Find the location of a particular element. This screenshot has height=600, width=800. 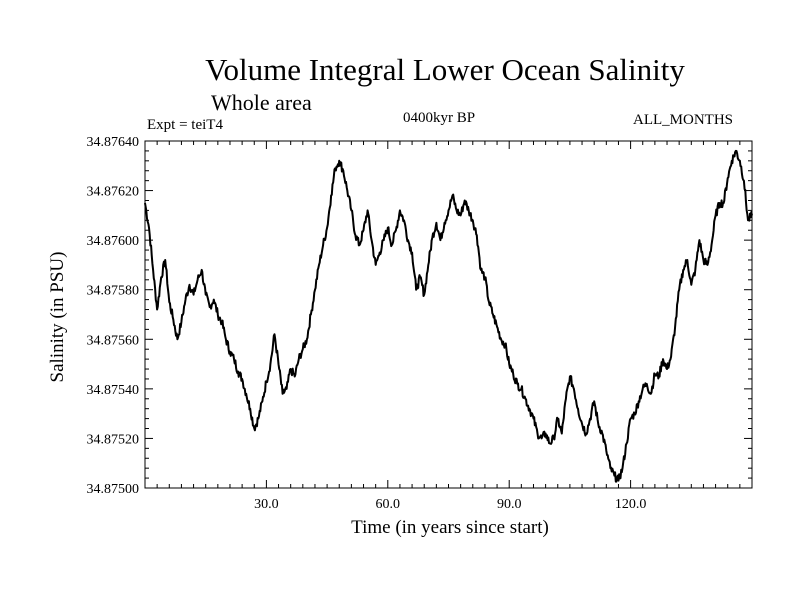

y-tick-label: 34.87620 is located at coordinates (113, 192).